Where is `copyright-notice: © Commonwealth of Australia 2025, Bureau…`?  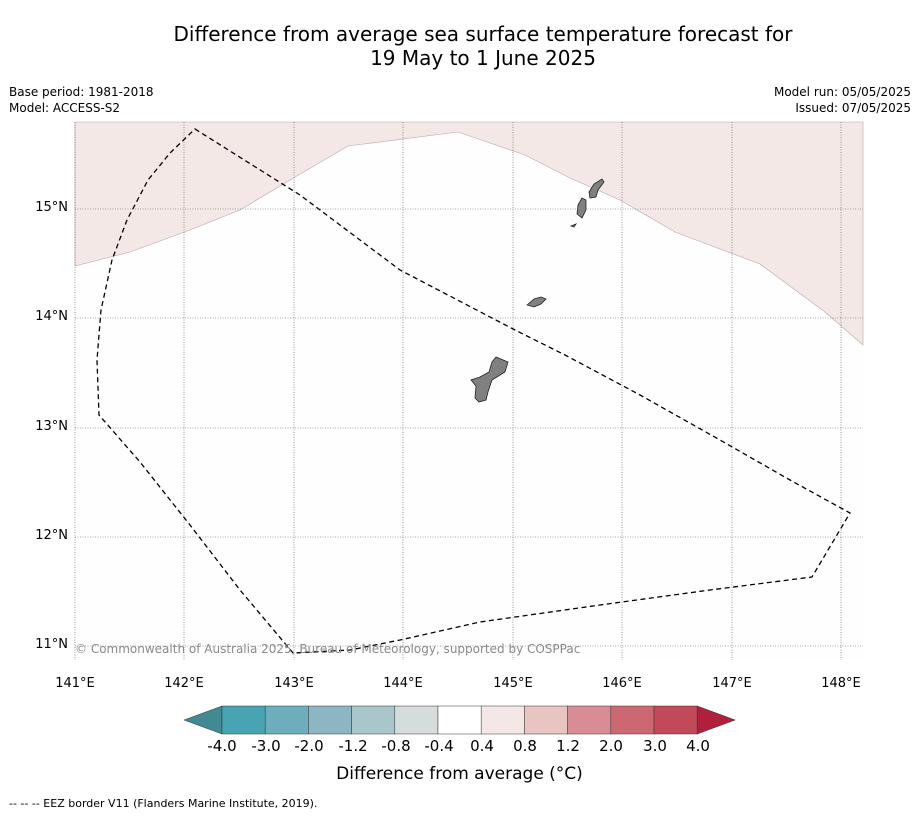 copyright-notice: © Commonwealth of Australia 2025, Bureau… is located at coordinates (328, 649).